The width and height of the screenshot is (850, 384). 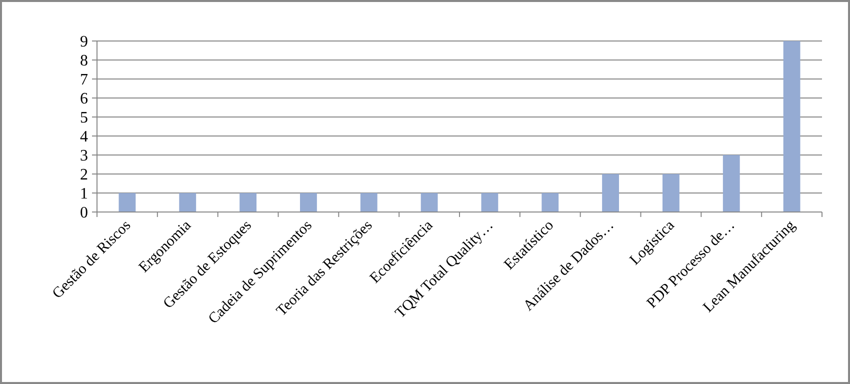 What do you see at coordinates (84, 156) in the screenshot?
I see `y-tick-label: 3` at bounding box center [84, 156].